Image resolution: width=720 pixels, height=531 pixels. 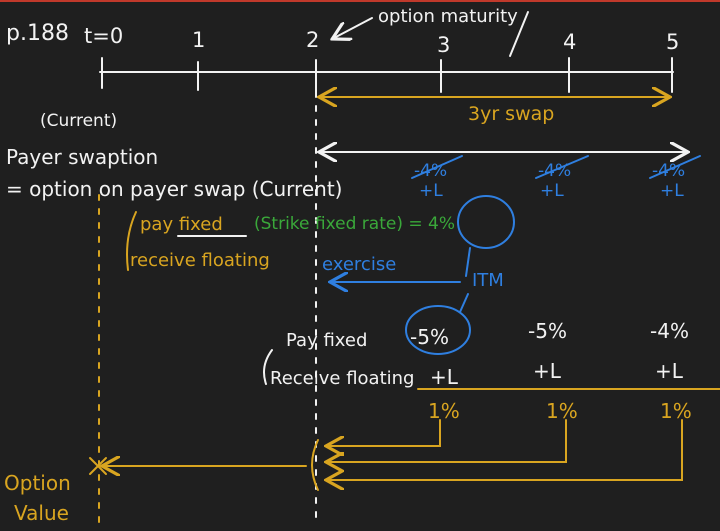 I want to click on current-pay-fixed: Pay fixed, so click(x=326, y=340).